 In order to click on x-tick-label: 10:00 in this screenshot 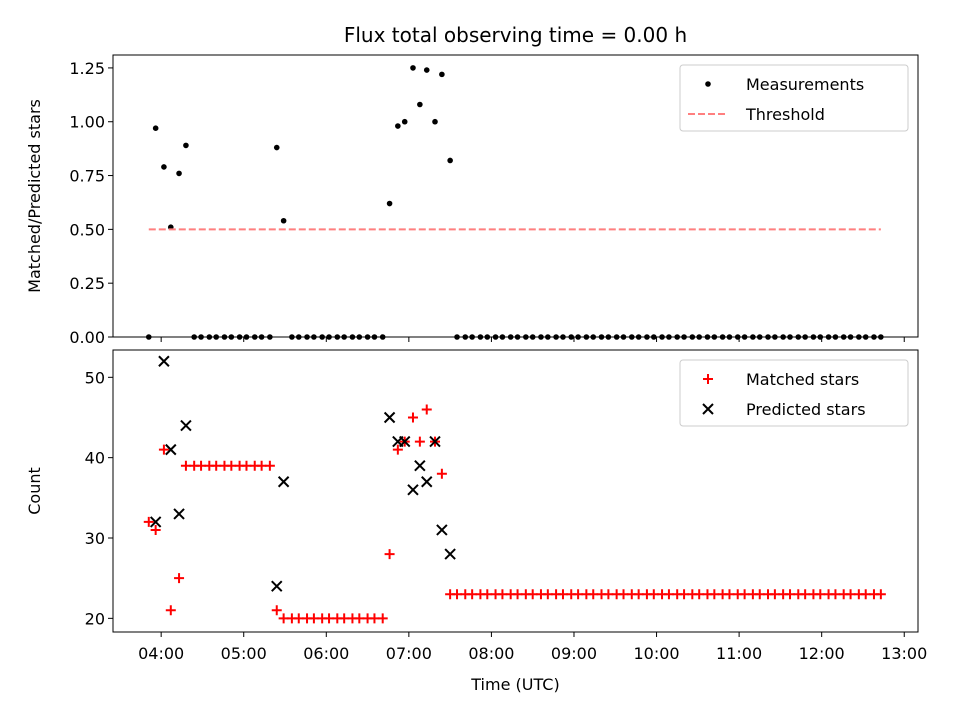, I will do `click(656, 653)`.